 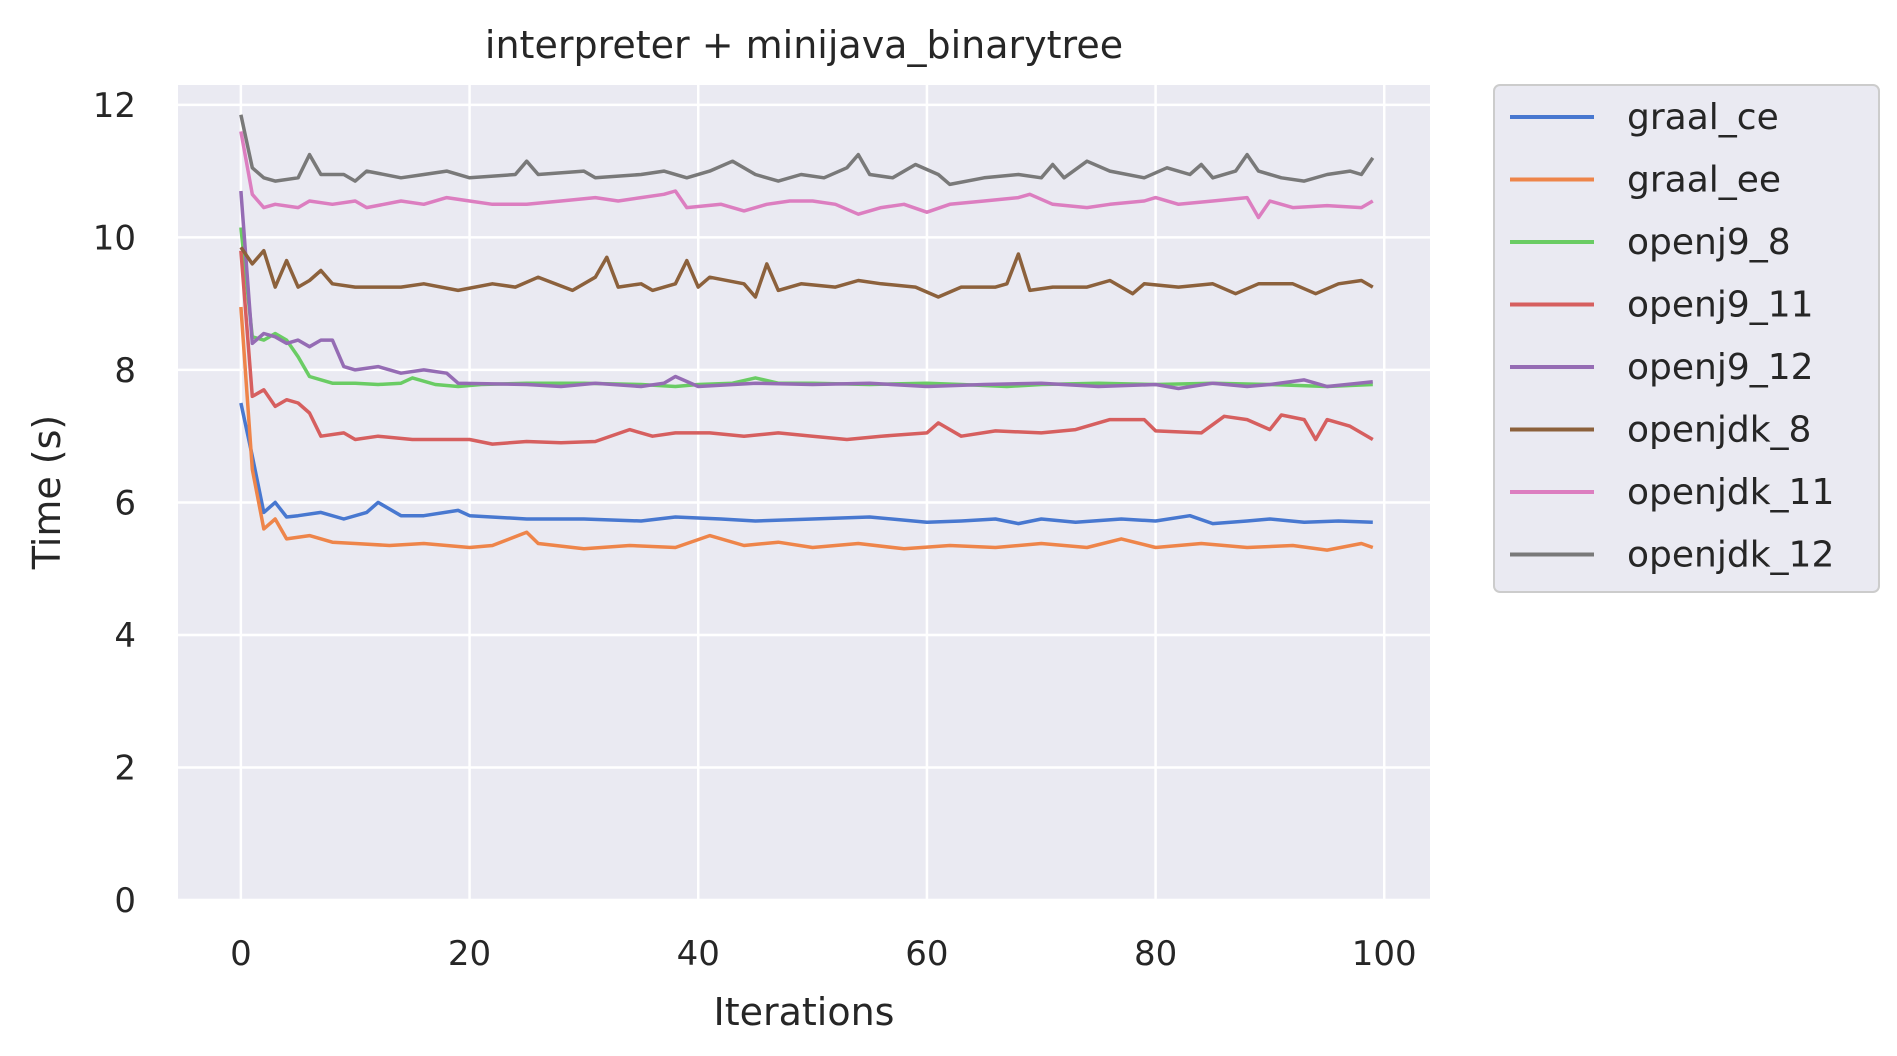 What do you see at coordinates (1703, 117) in the screenshot?
I see `legend-label: graal_ce` at bounding box center [1703, 117].